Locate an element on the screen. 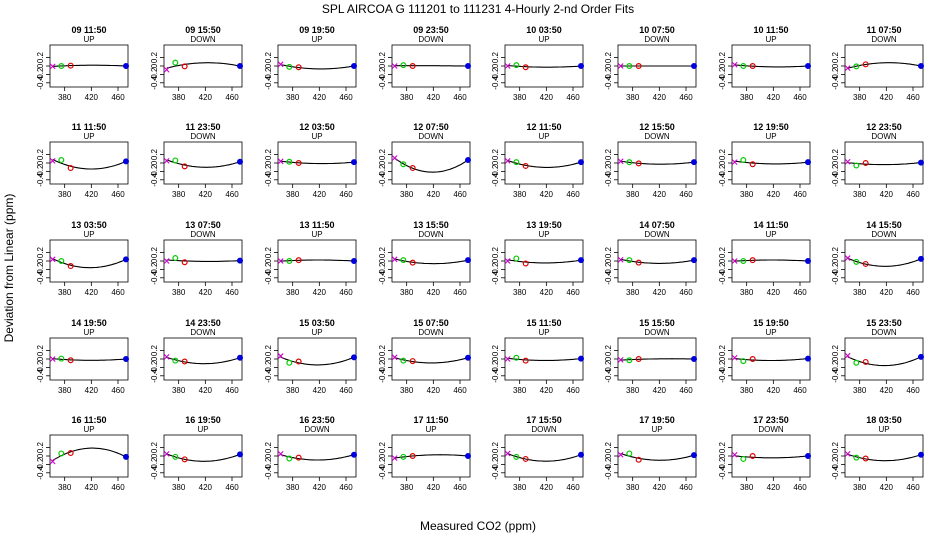 The width and height of the screenshot is (936, 540). panel-time-label: 13 15:50 is located at coordinates (431, 225).